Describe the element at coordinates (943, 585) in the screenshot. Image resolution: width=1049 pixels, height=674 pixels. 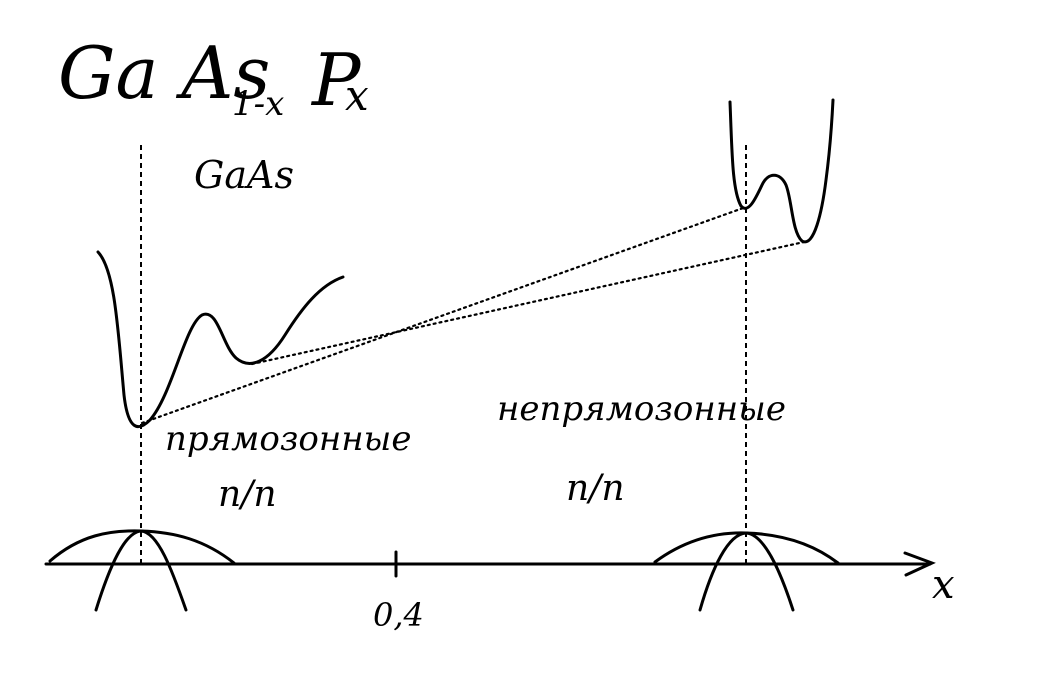
I see `x-axis-label: x` at that location.